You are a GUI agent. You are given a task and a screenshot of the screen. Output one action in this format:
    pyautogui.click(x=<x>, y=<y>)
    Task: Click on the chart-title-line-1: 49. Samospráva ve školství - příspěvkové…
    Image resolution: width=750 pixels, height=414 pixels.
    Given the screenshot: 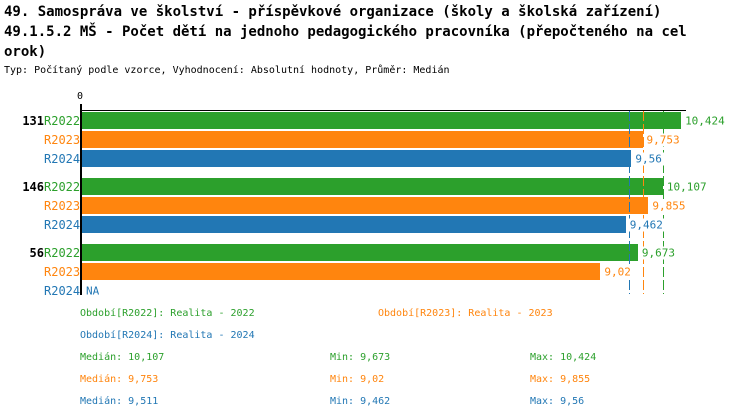 What is the action you would take?
    pyautogui.click(x=333, y=12)
    